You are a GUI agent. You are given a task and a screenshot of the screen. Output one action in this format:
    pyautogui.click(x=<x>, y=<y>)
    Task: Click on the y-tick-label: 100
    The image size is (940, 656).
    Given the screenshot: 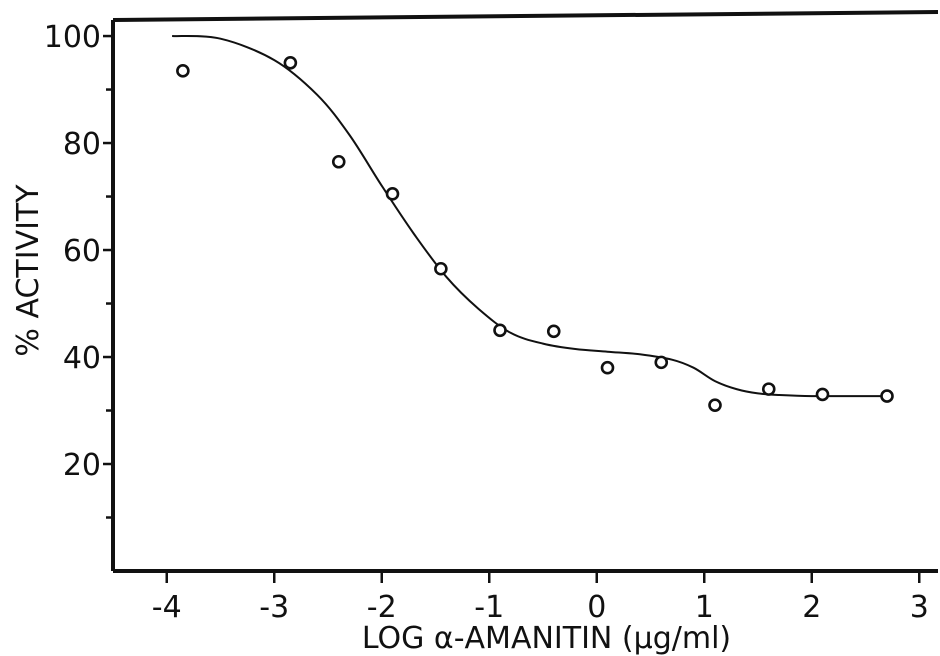 What is the action you would take?
    pyautogui.click(x=72, y=37)
    